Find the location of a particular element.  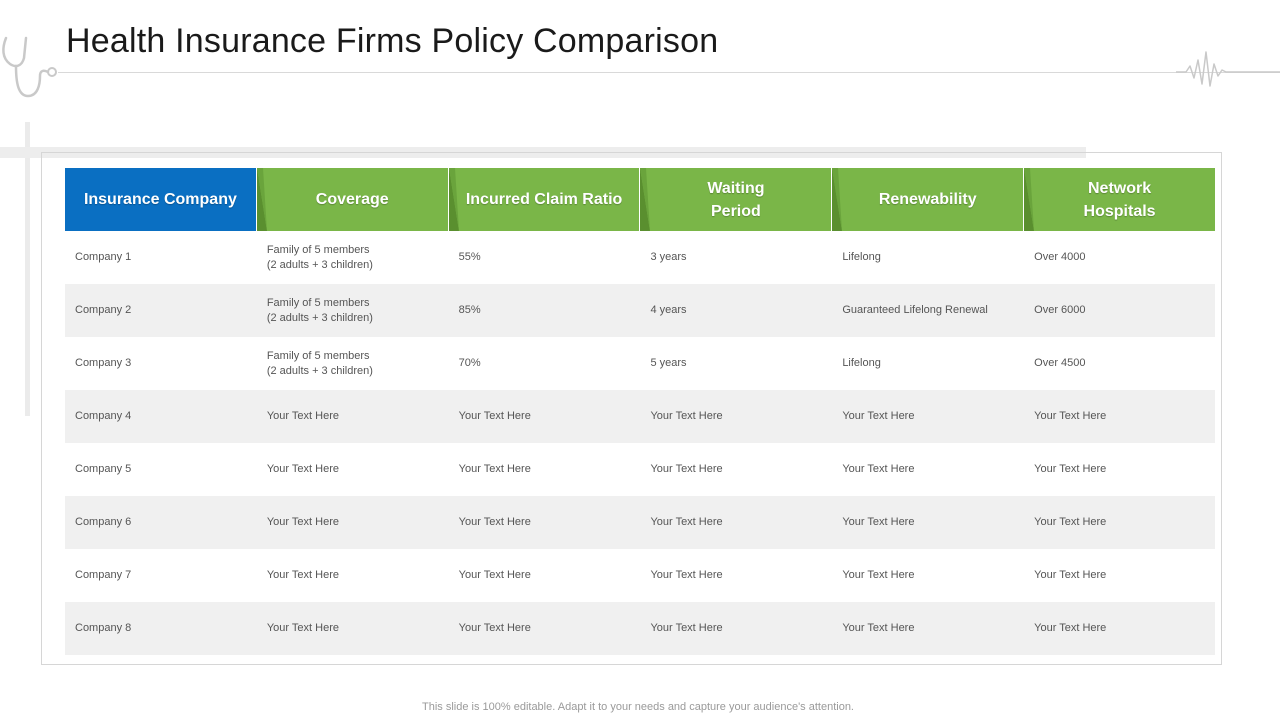

decorative-vertical-bar is located at coordinates (27, 269).